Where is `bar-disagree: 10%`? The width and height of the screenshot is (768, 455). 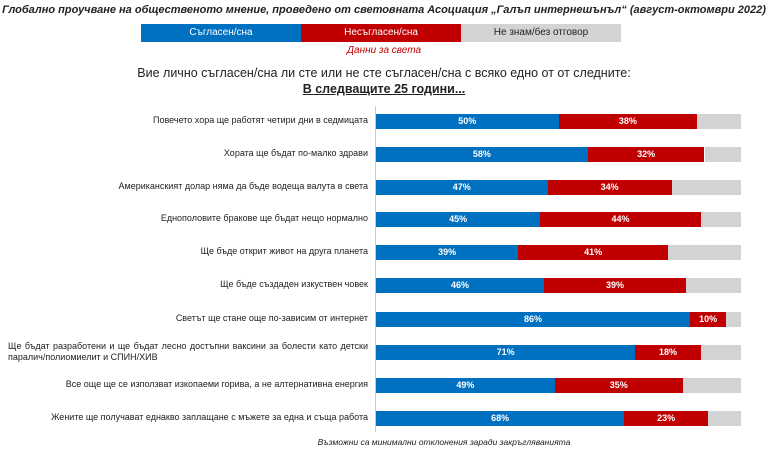 bar-disagree: 10% is located at coordinates (708, 319).